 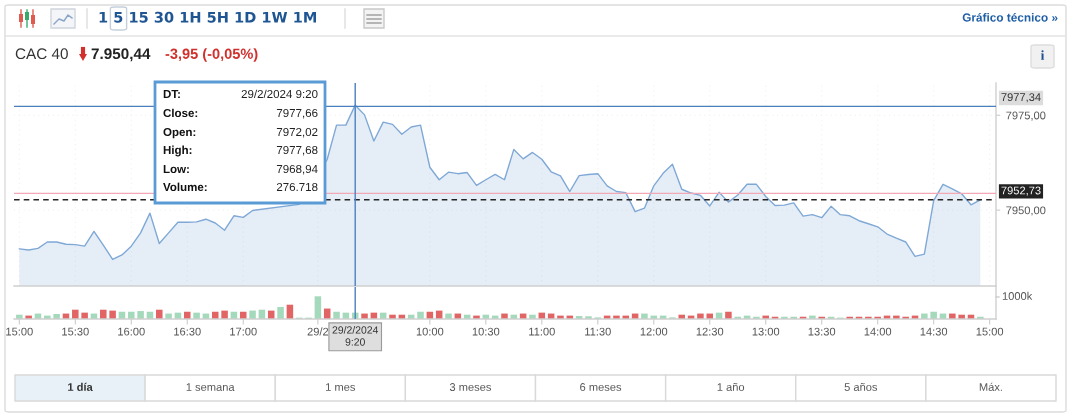 What do you see at coordinates (240, 113) in the screenshot?
I see `text: Close: 7977,66` at bounding box center [240, 113].